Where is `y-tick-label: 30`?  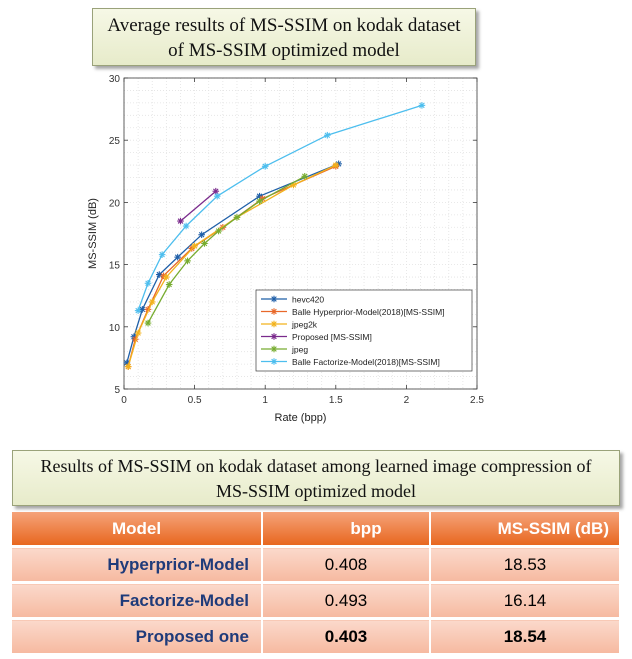
y-tick-label: 30 is located at coordinates (115, 79).